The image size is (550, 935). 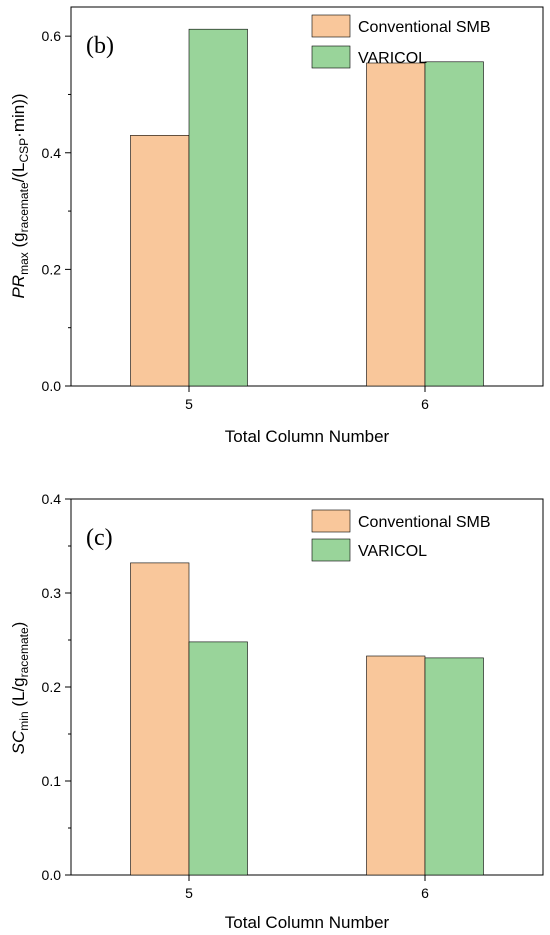 What do you see at coordinates (100, 46) in the screenshot?
I see `panel-label: (b)` at bounding box center [100, 46].